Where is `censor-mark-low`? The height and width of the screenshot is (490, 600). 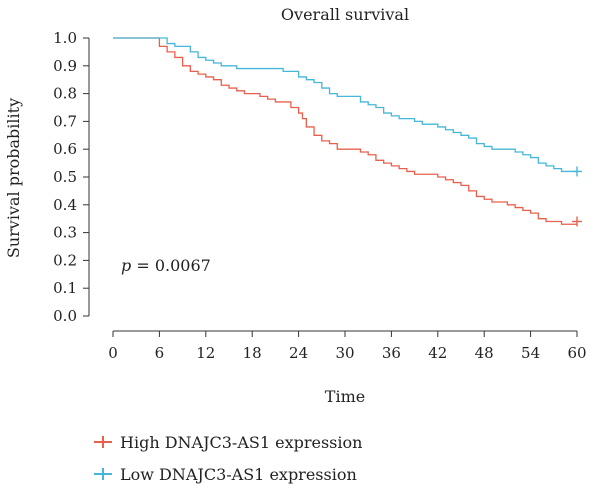 censor-mark-low is located at coordinates (577, 171).